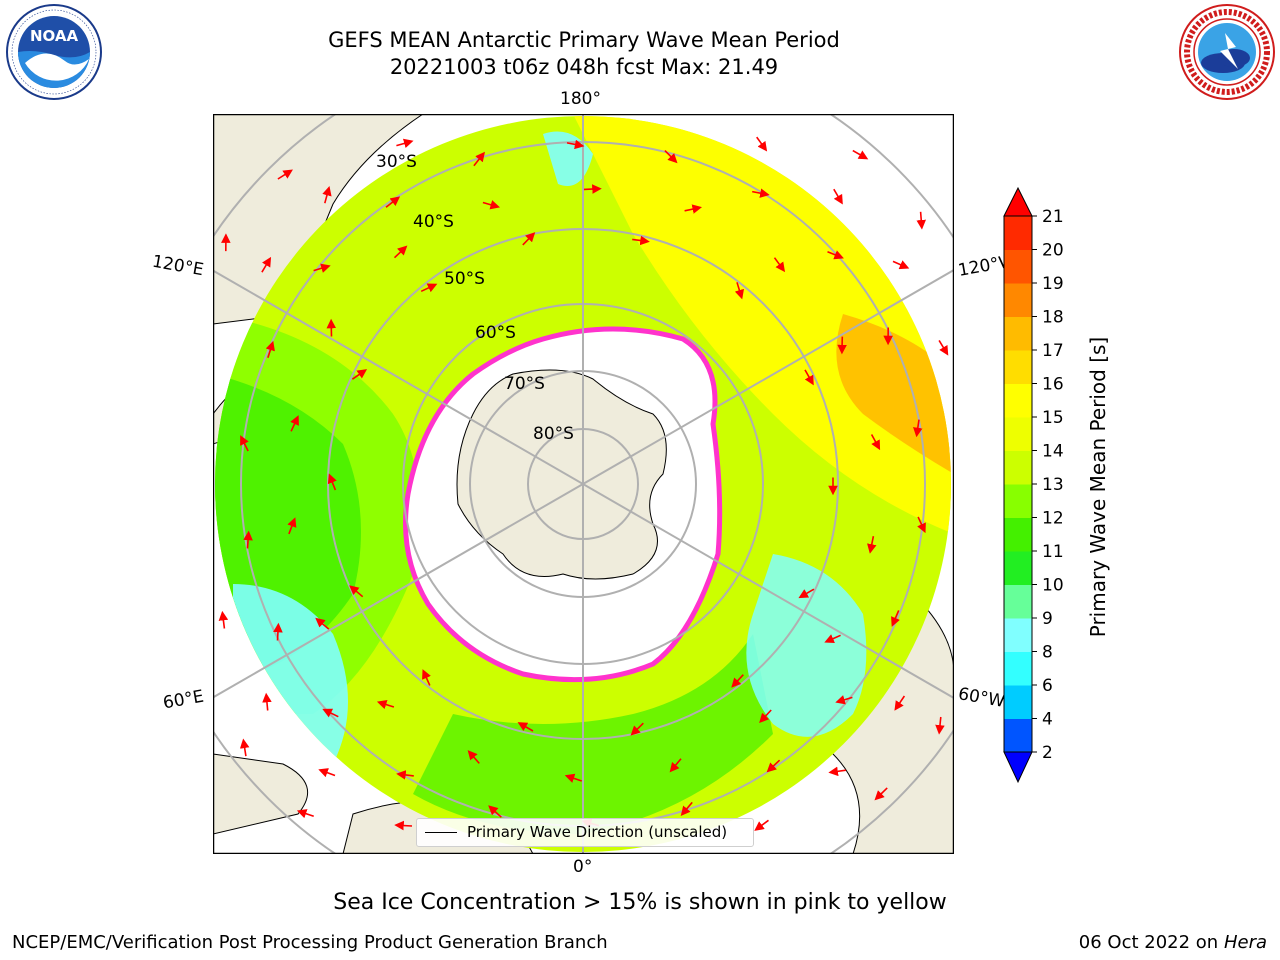  I want to click on legend-line-sample, so click(441, 832).